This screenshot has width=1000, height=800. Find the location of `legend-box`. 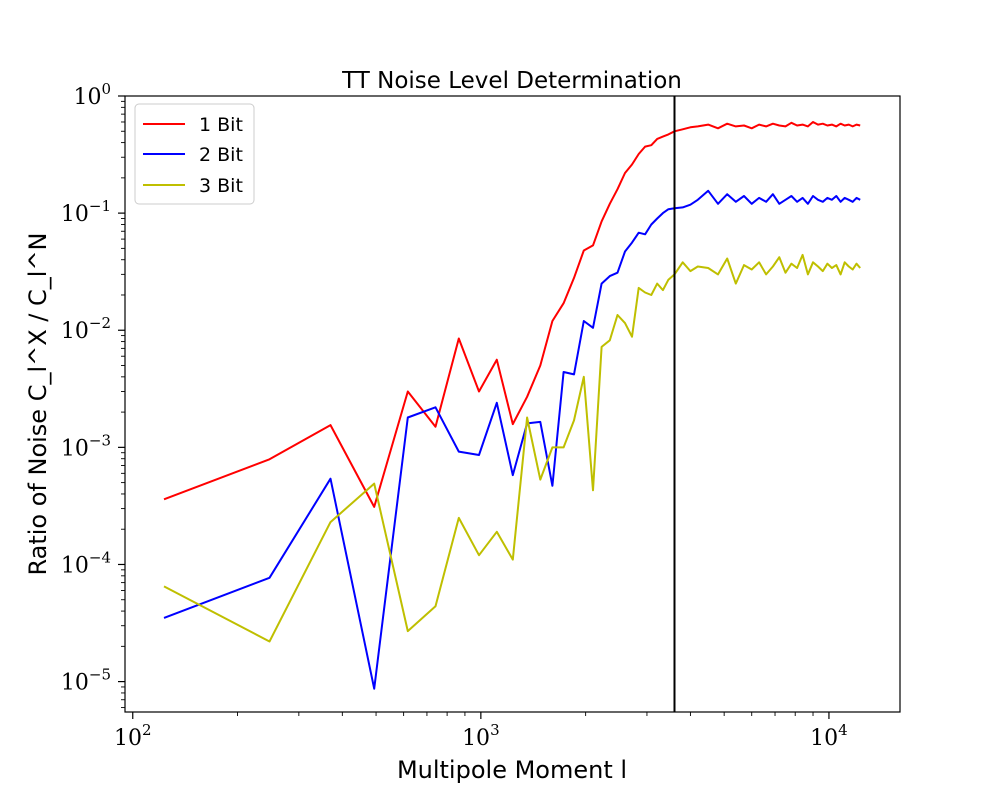

legend-box is located at coordinates (194, 154).